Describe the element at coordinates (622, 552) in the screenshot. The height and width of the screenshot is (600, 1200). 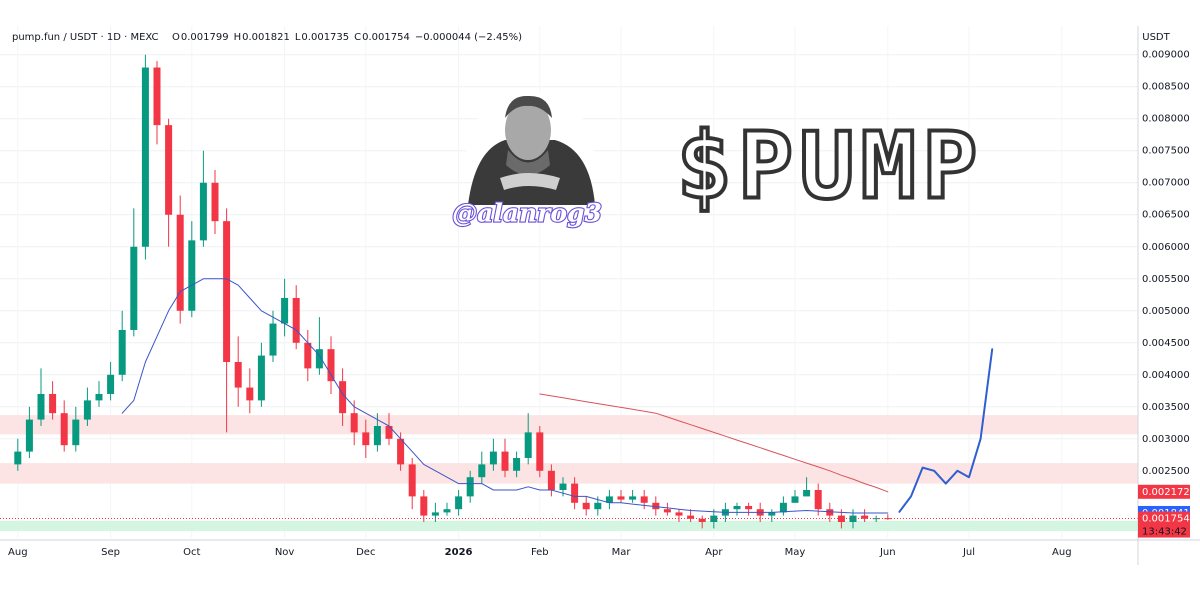
I see `x-tick-label: Mar` at that location.